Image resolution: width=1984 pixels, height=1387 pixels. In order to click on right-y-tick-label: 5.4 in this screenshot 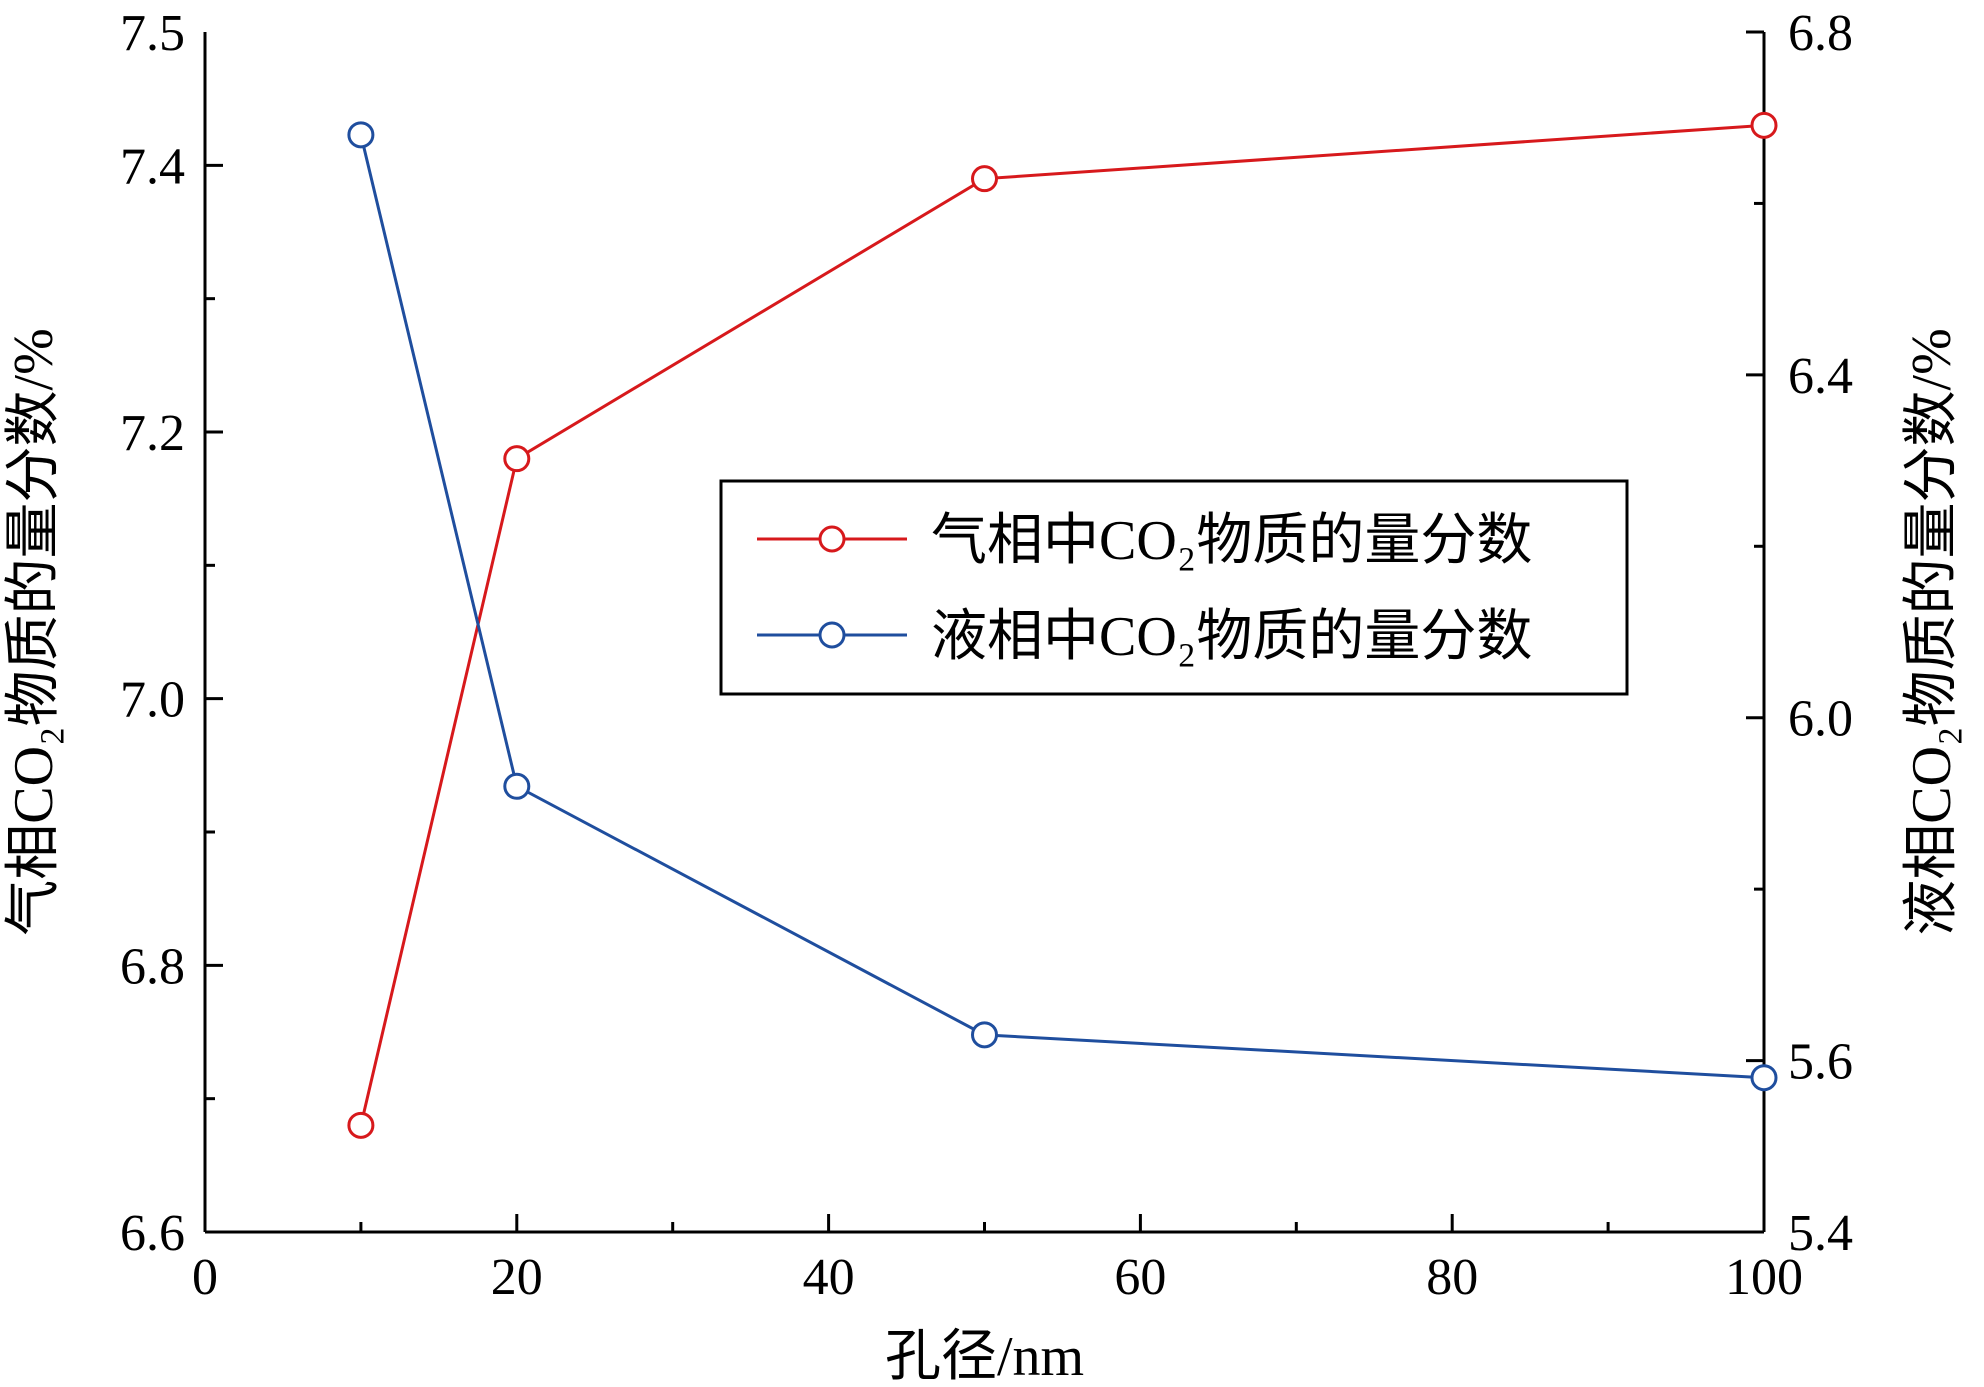, I will do `click(1820, 1233)`.